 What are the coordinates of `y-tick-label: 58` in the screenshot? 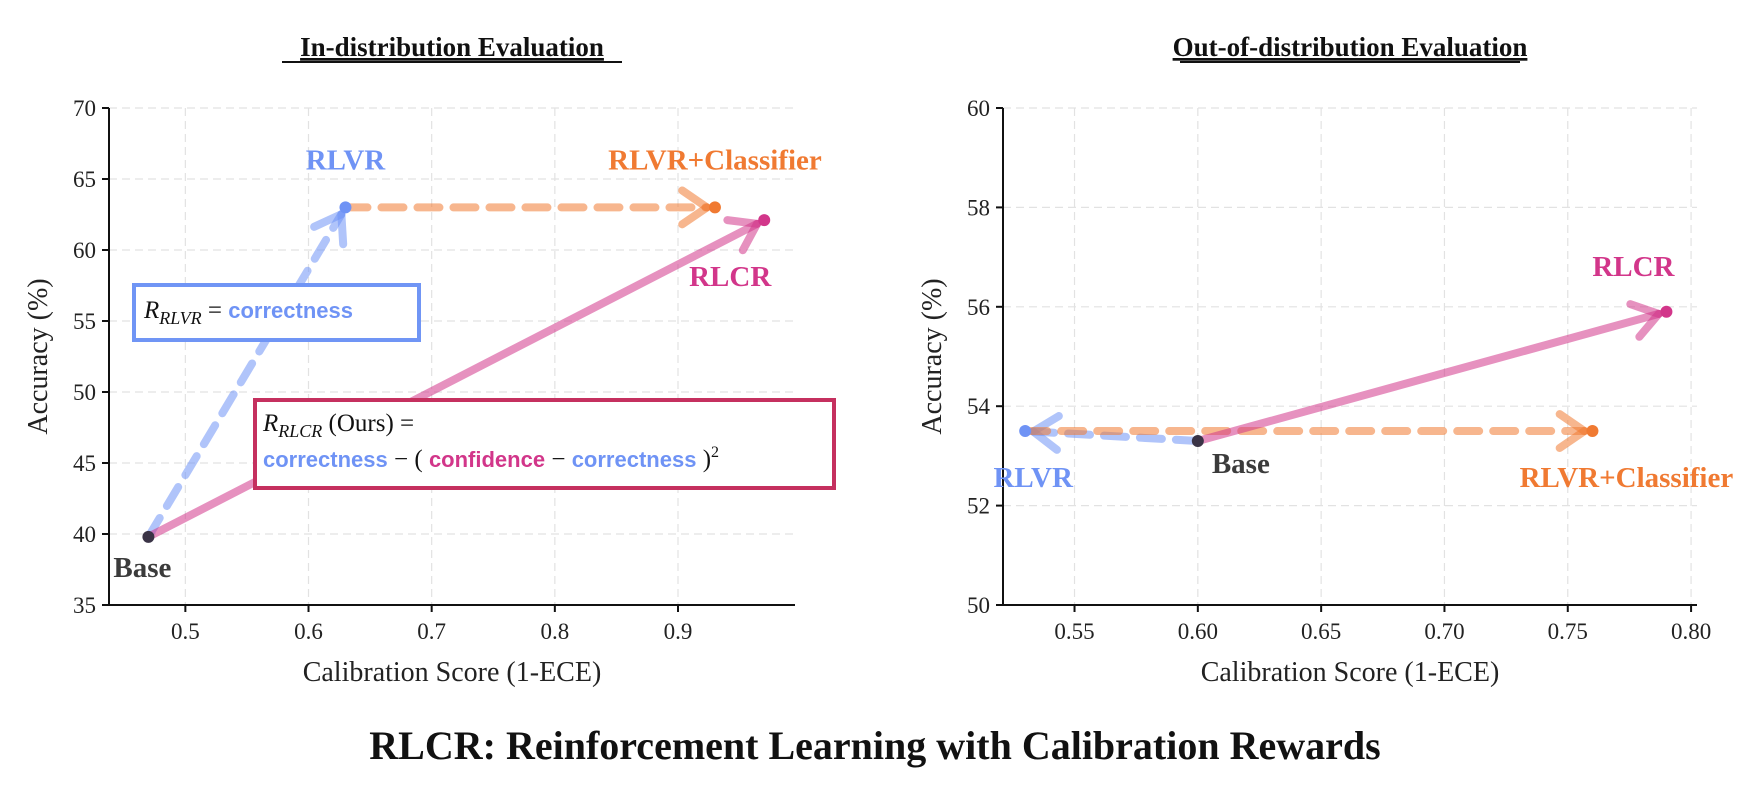 It's located at (978, 207).